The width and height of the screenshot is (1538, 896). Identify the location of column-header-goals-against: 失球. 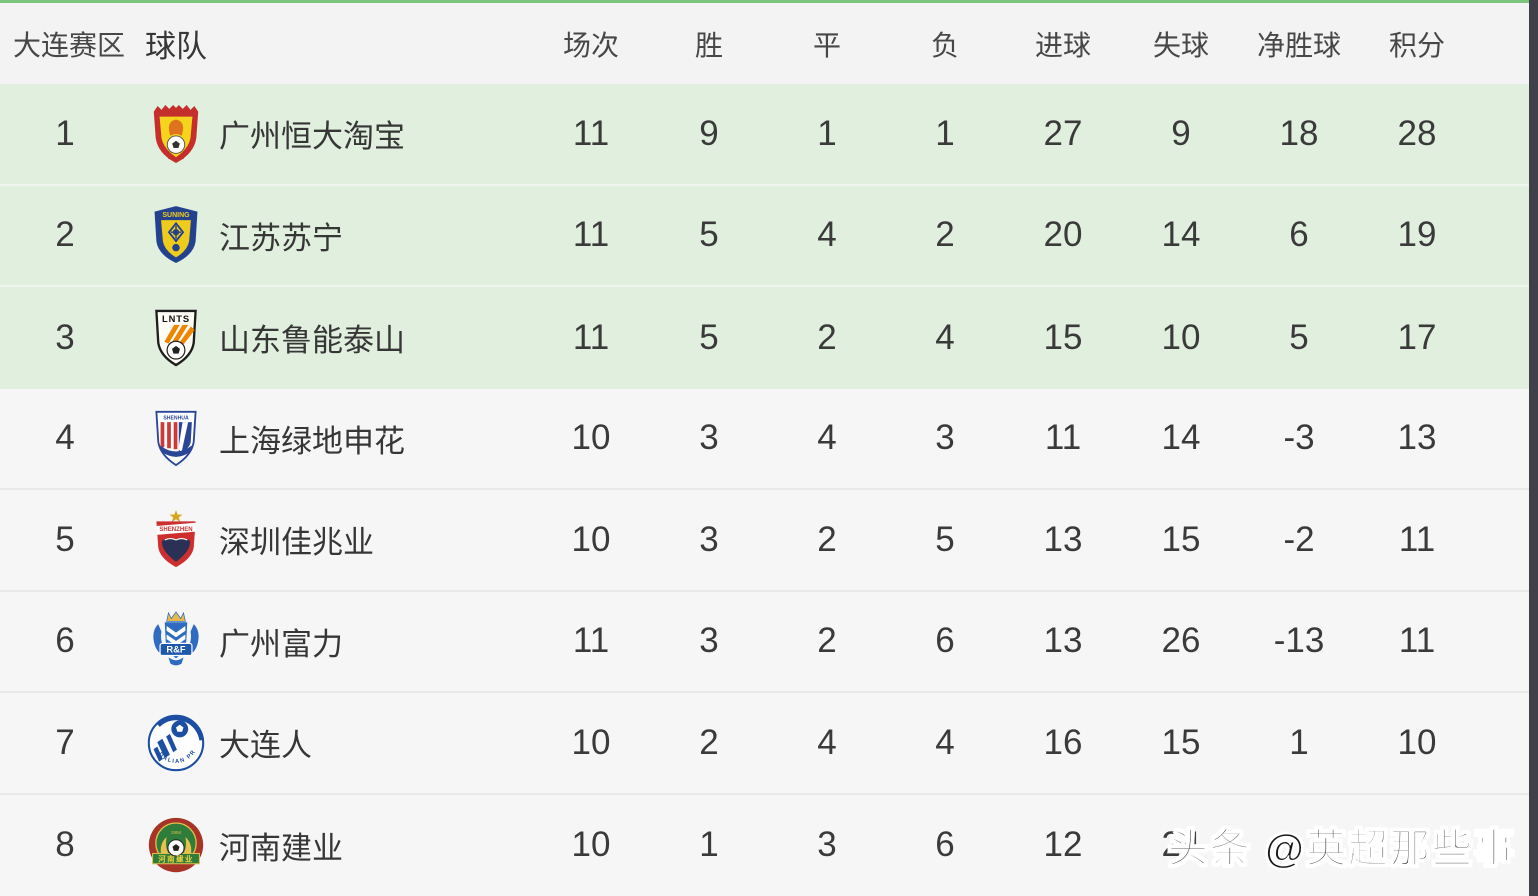
(1180, 45).